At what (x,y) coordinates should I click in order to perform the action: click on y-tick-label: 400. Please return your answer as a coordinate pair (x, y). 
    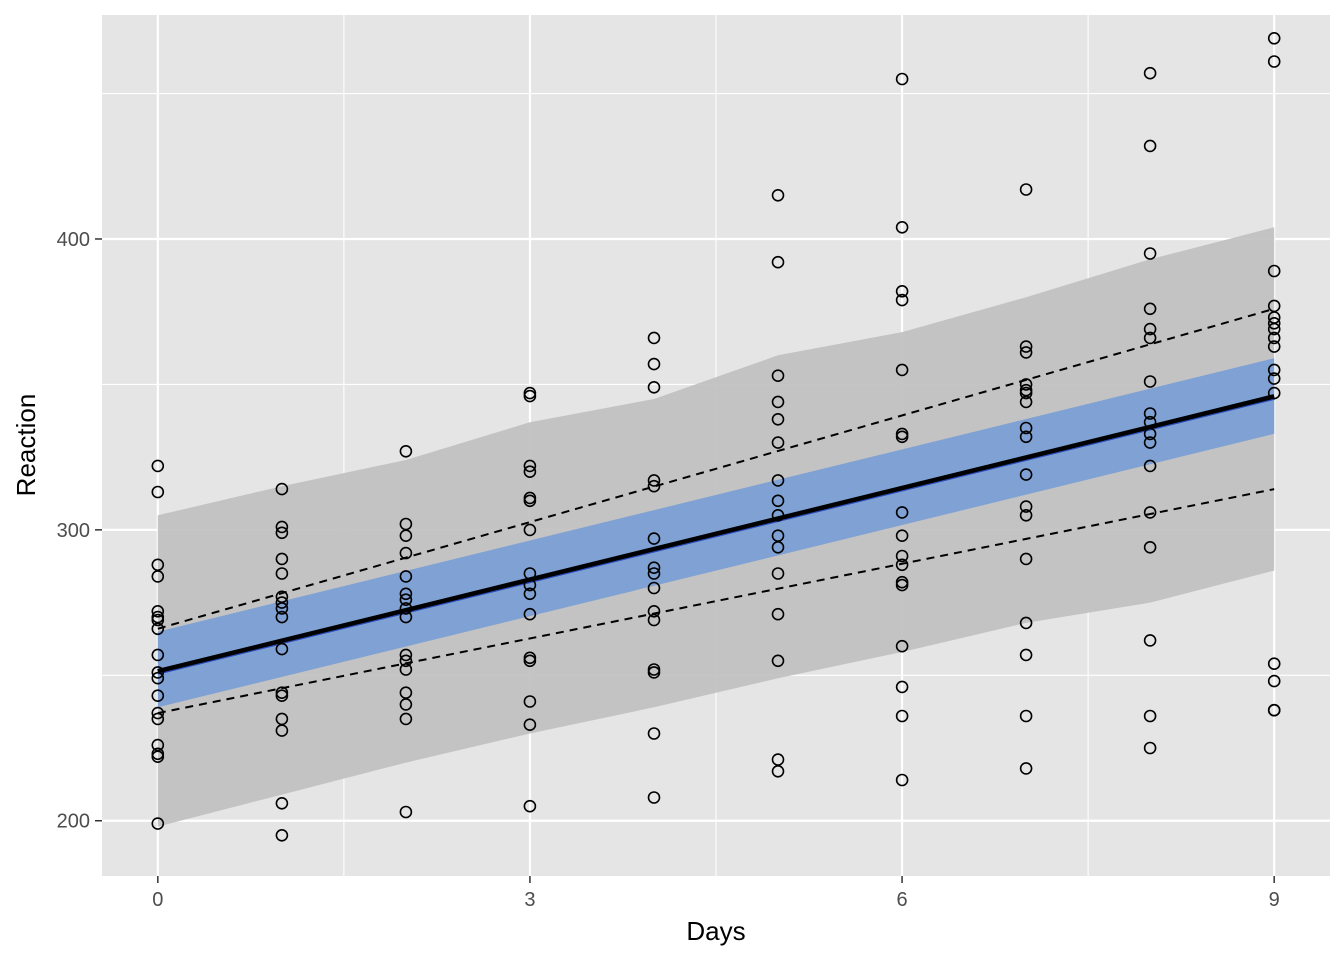
    Looking at the image, I should click on (73, 240).